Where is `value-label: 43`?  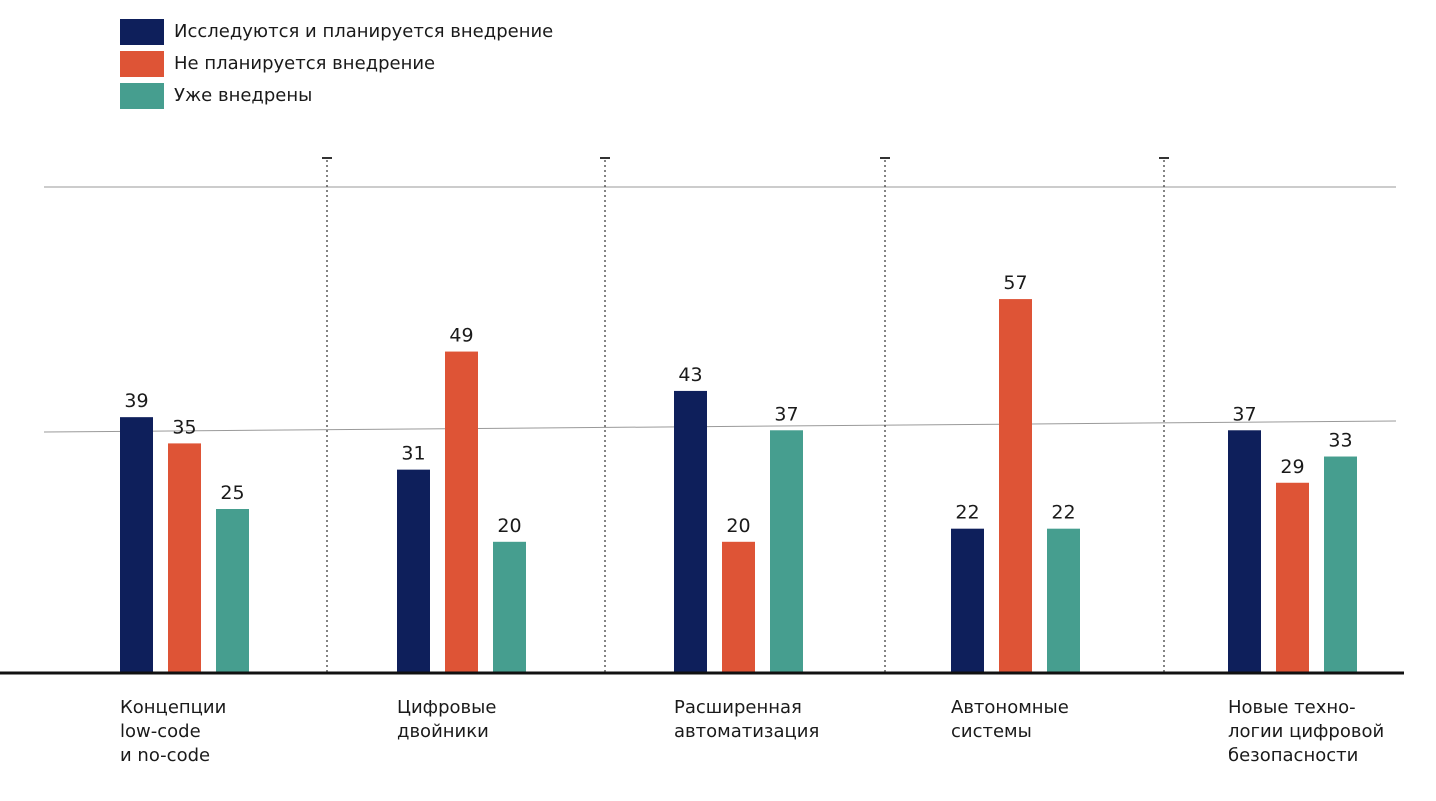
value-label: 43 is located at coordinates (690, 375).